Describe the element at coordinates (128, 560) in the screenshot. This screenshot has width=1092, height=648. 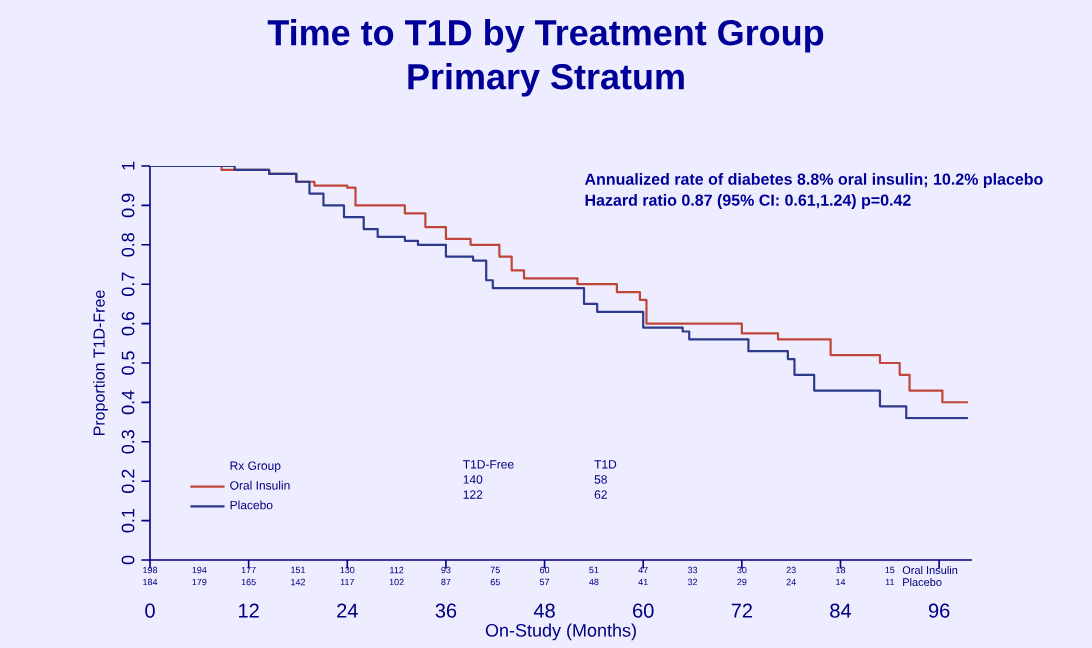
I see `y-tick-label: 0` at that location.